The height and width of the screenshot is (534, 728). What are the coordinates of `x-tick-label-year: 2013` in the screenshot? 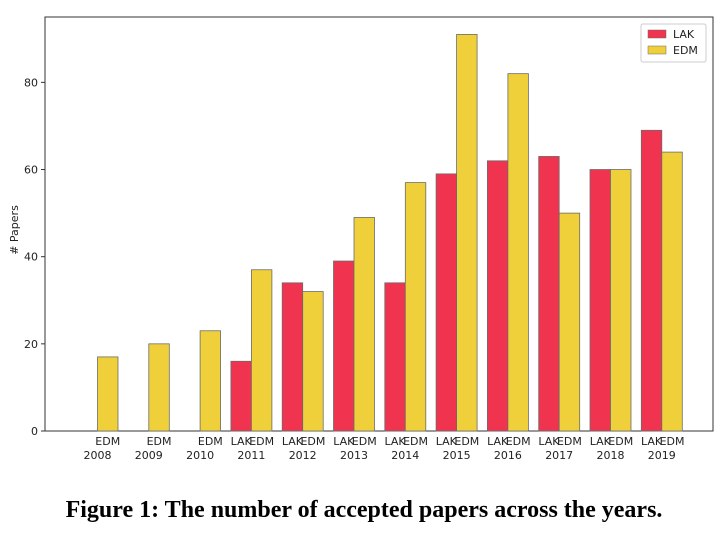 It's located at (354, 455).